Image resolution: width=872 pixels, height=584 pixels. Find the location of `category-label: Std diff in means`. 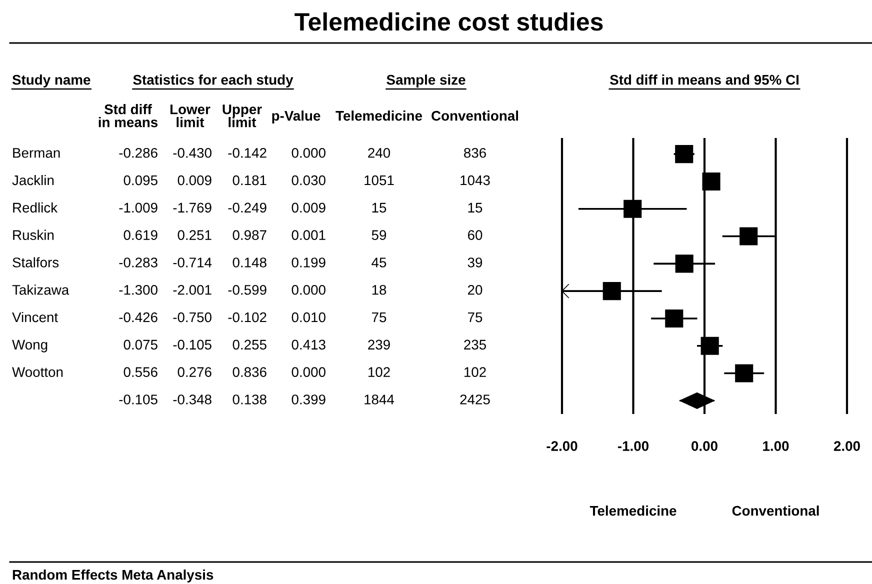

category-label: Std diff in means is located at coordinates (128, 116).